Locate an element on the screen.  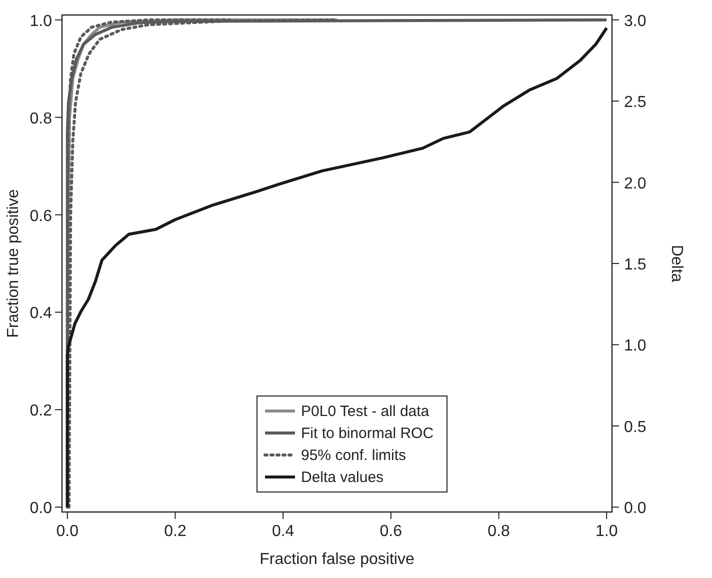
y2-tick-label: 3.0 is located at coordinates (635, 21).